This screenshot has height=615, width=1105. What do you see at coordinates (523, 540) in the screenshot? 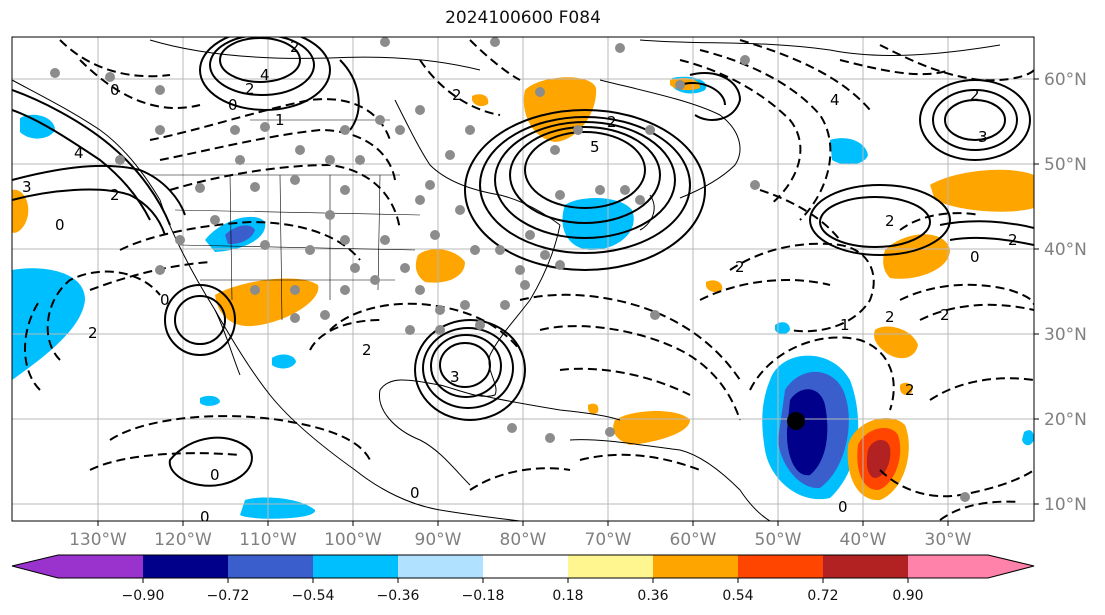
I see `lon-label: 80°W` at bounding box center [523, 540].